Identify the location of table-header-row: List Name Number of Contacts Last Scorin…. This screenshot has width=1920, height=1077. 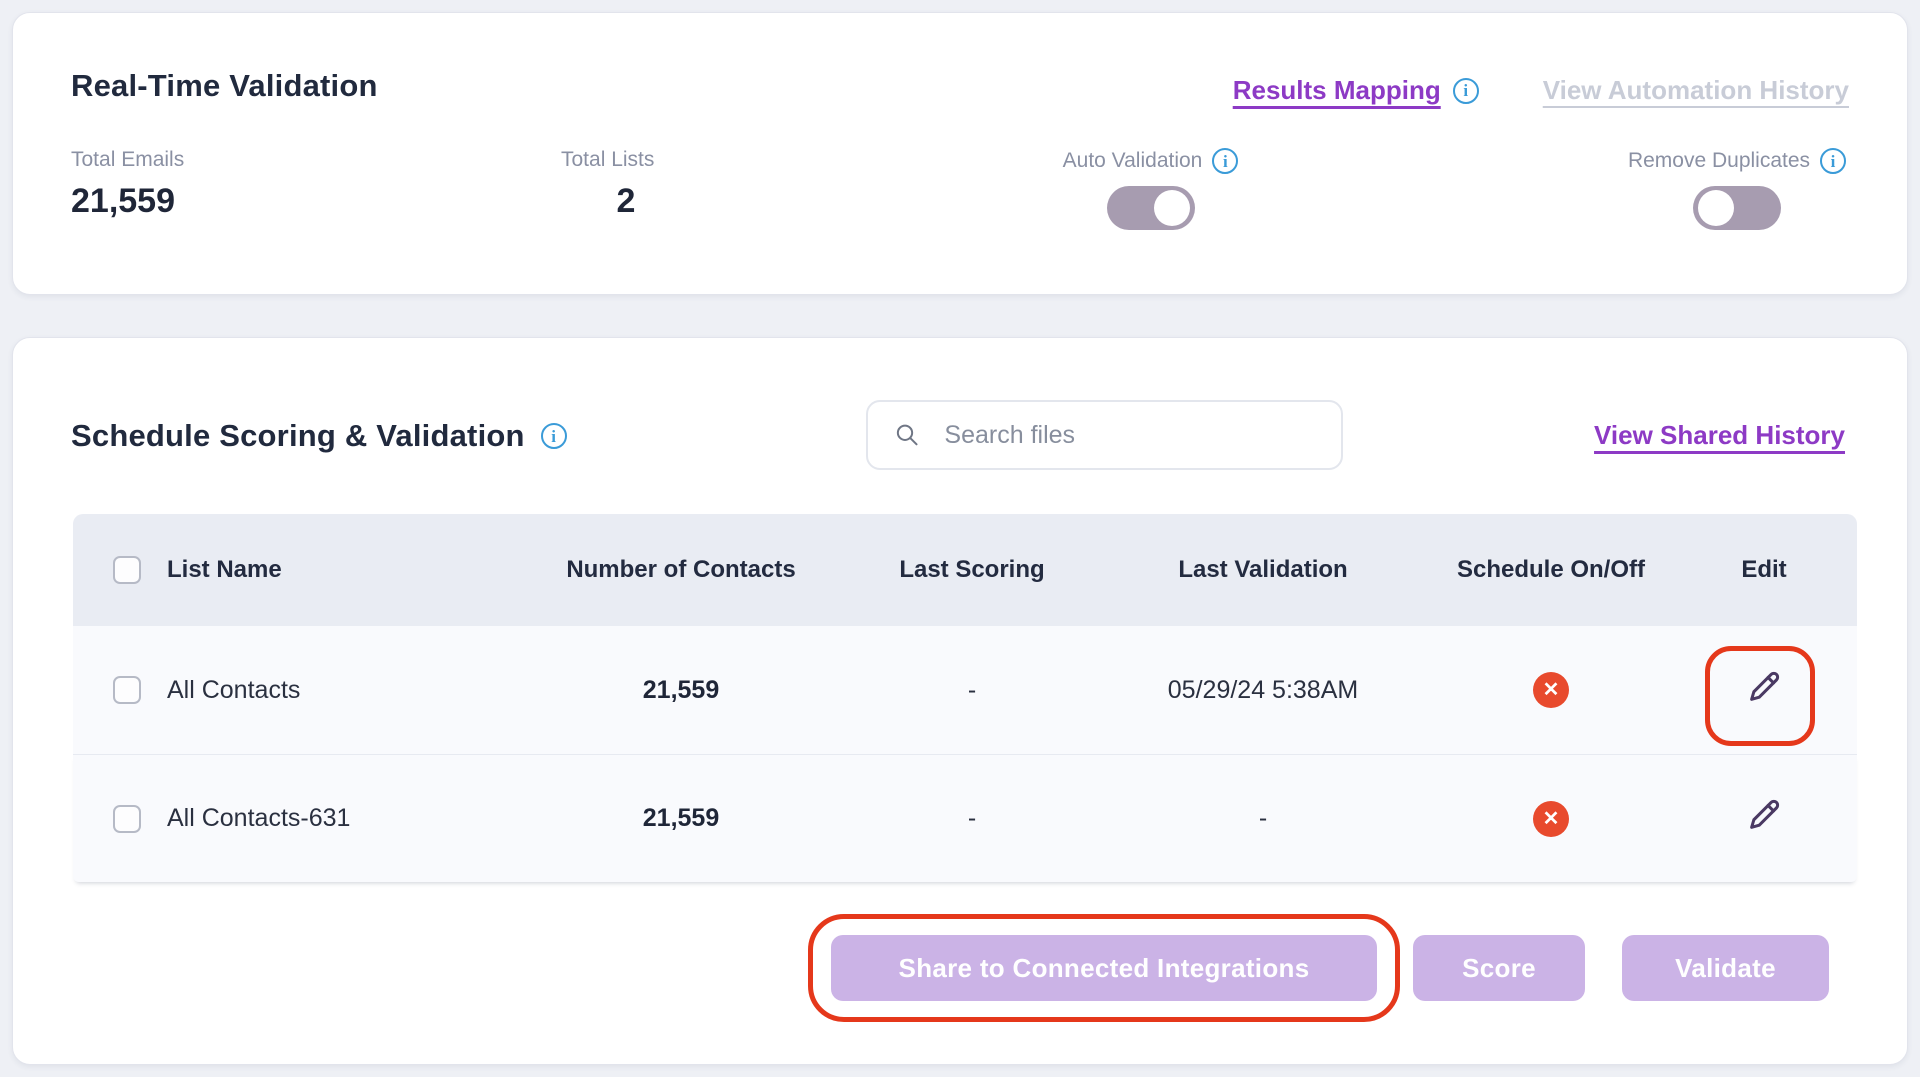
(965, 570).